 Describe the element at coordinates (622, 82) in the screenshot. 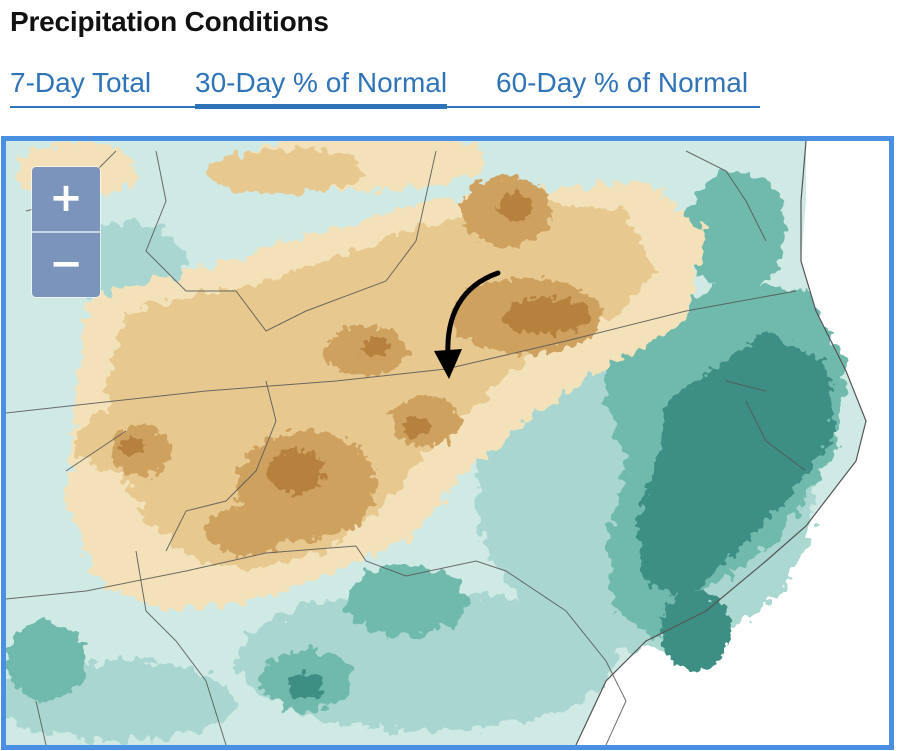

I see `tab-60-day-percent-normal: 60-Day % of Normal` at that location.